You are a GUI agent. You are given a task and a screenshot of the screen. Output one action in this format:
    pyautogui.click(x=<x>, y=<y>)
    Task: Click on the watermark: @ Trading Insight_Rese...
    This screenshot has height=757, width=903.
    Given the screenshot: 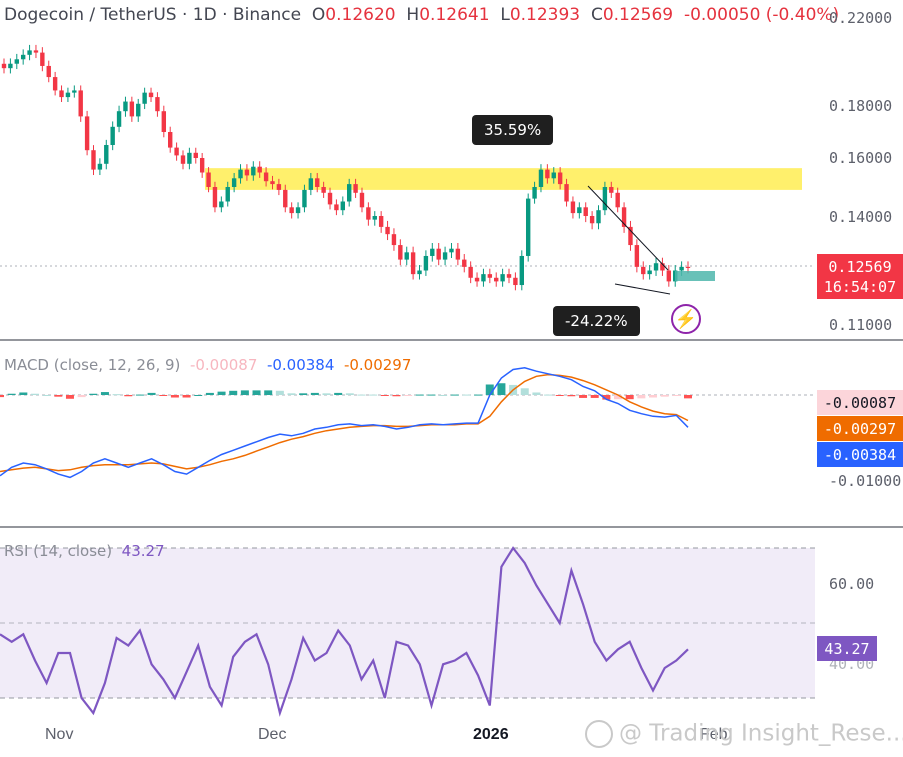 What is the action you would take?
    pyautogui.click(x=744, y=734)
    